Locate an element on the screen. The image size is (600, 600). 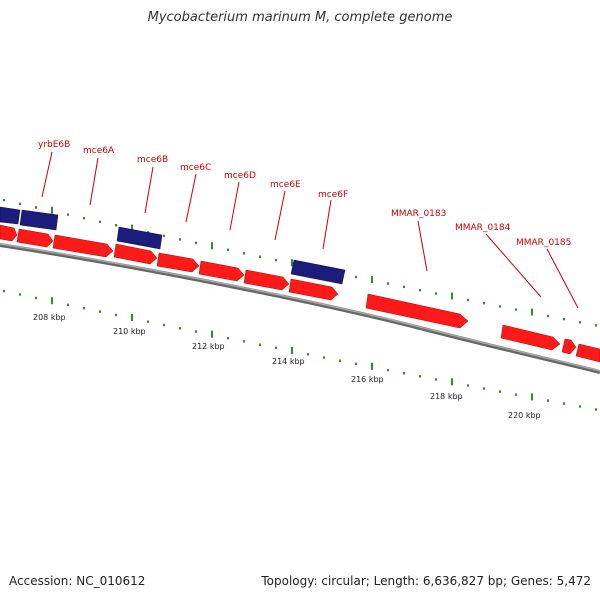
gene-arrow-partial-right is located at coordinates (587, 353).